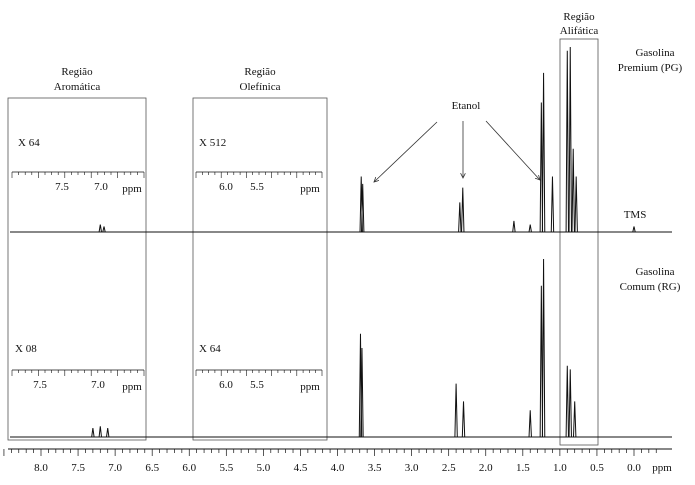  Describe the element at coordinates (41, 468) in the screenshot. I see `x-axis-tick-label: 8.0` at that location.